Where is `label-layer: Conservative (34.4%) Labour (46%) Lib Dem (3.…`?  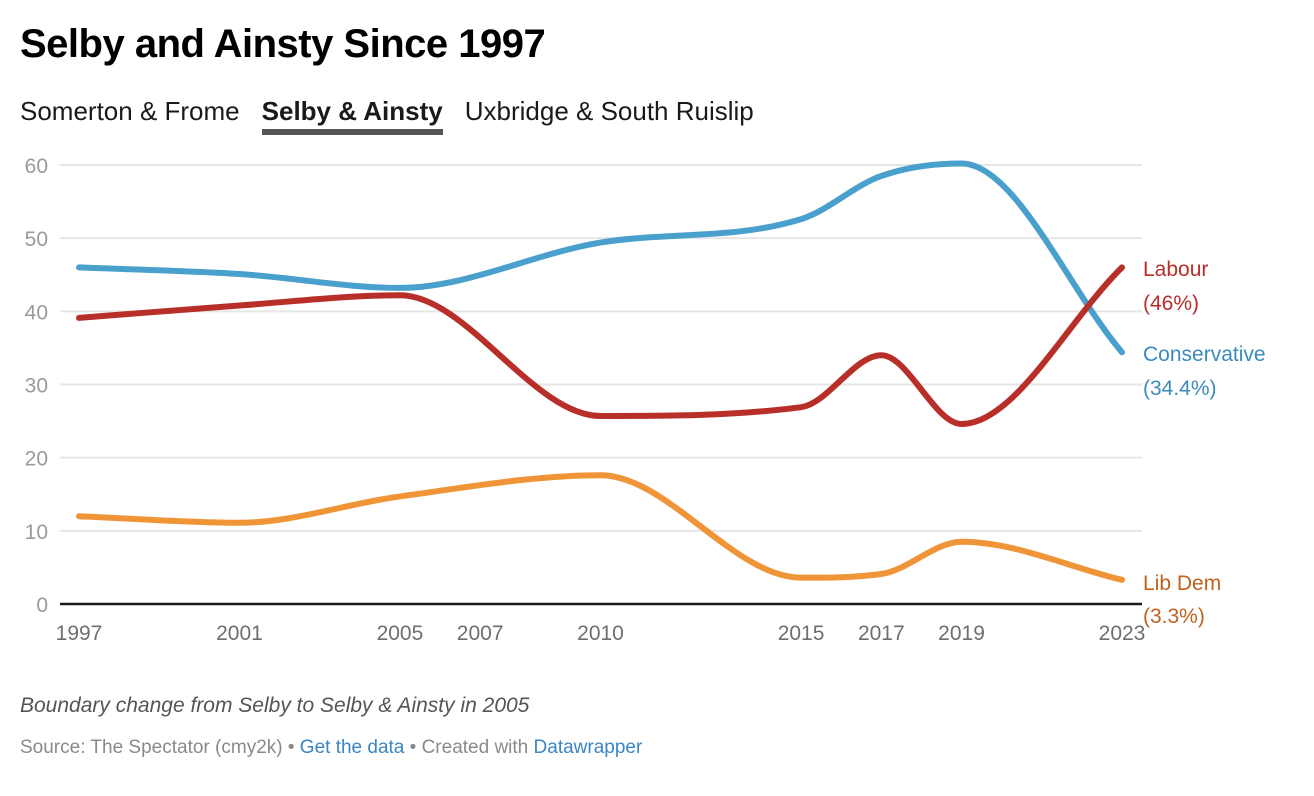
label-layer: Conservative (34.4%) Labour (46%) Lib Dem (3.… is located at coordinates (1204, 443).